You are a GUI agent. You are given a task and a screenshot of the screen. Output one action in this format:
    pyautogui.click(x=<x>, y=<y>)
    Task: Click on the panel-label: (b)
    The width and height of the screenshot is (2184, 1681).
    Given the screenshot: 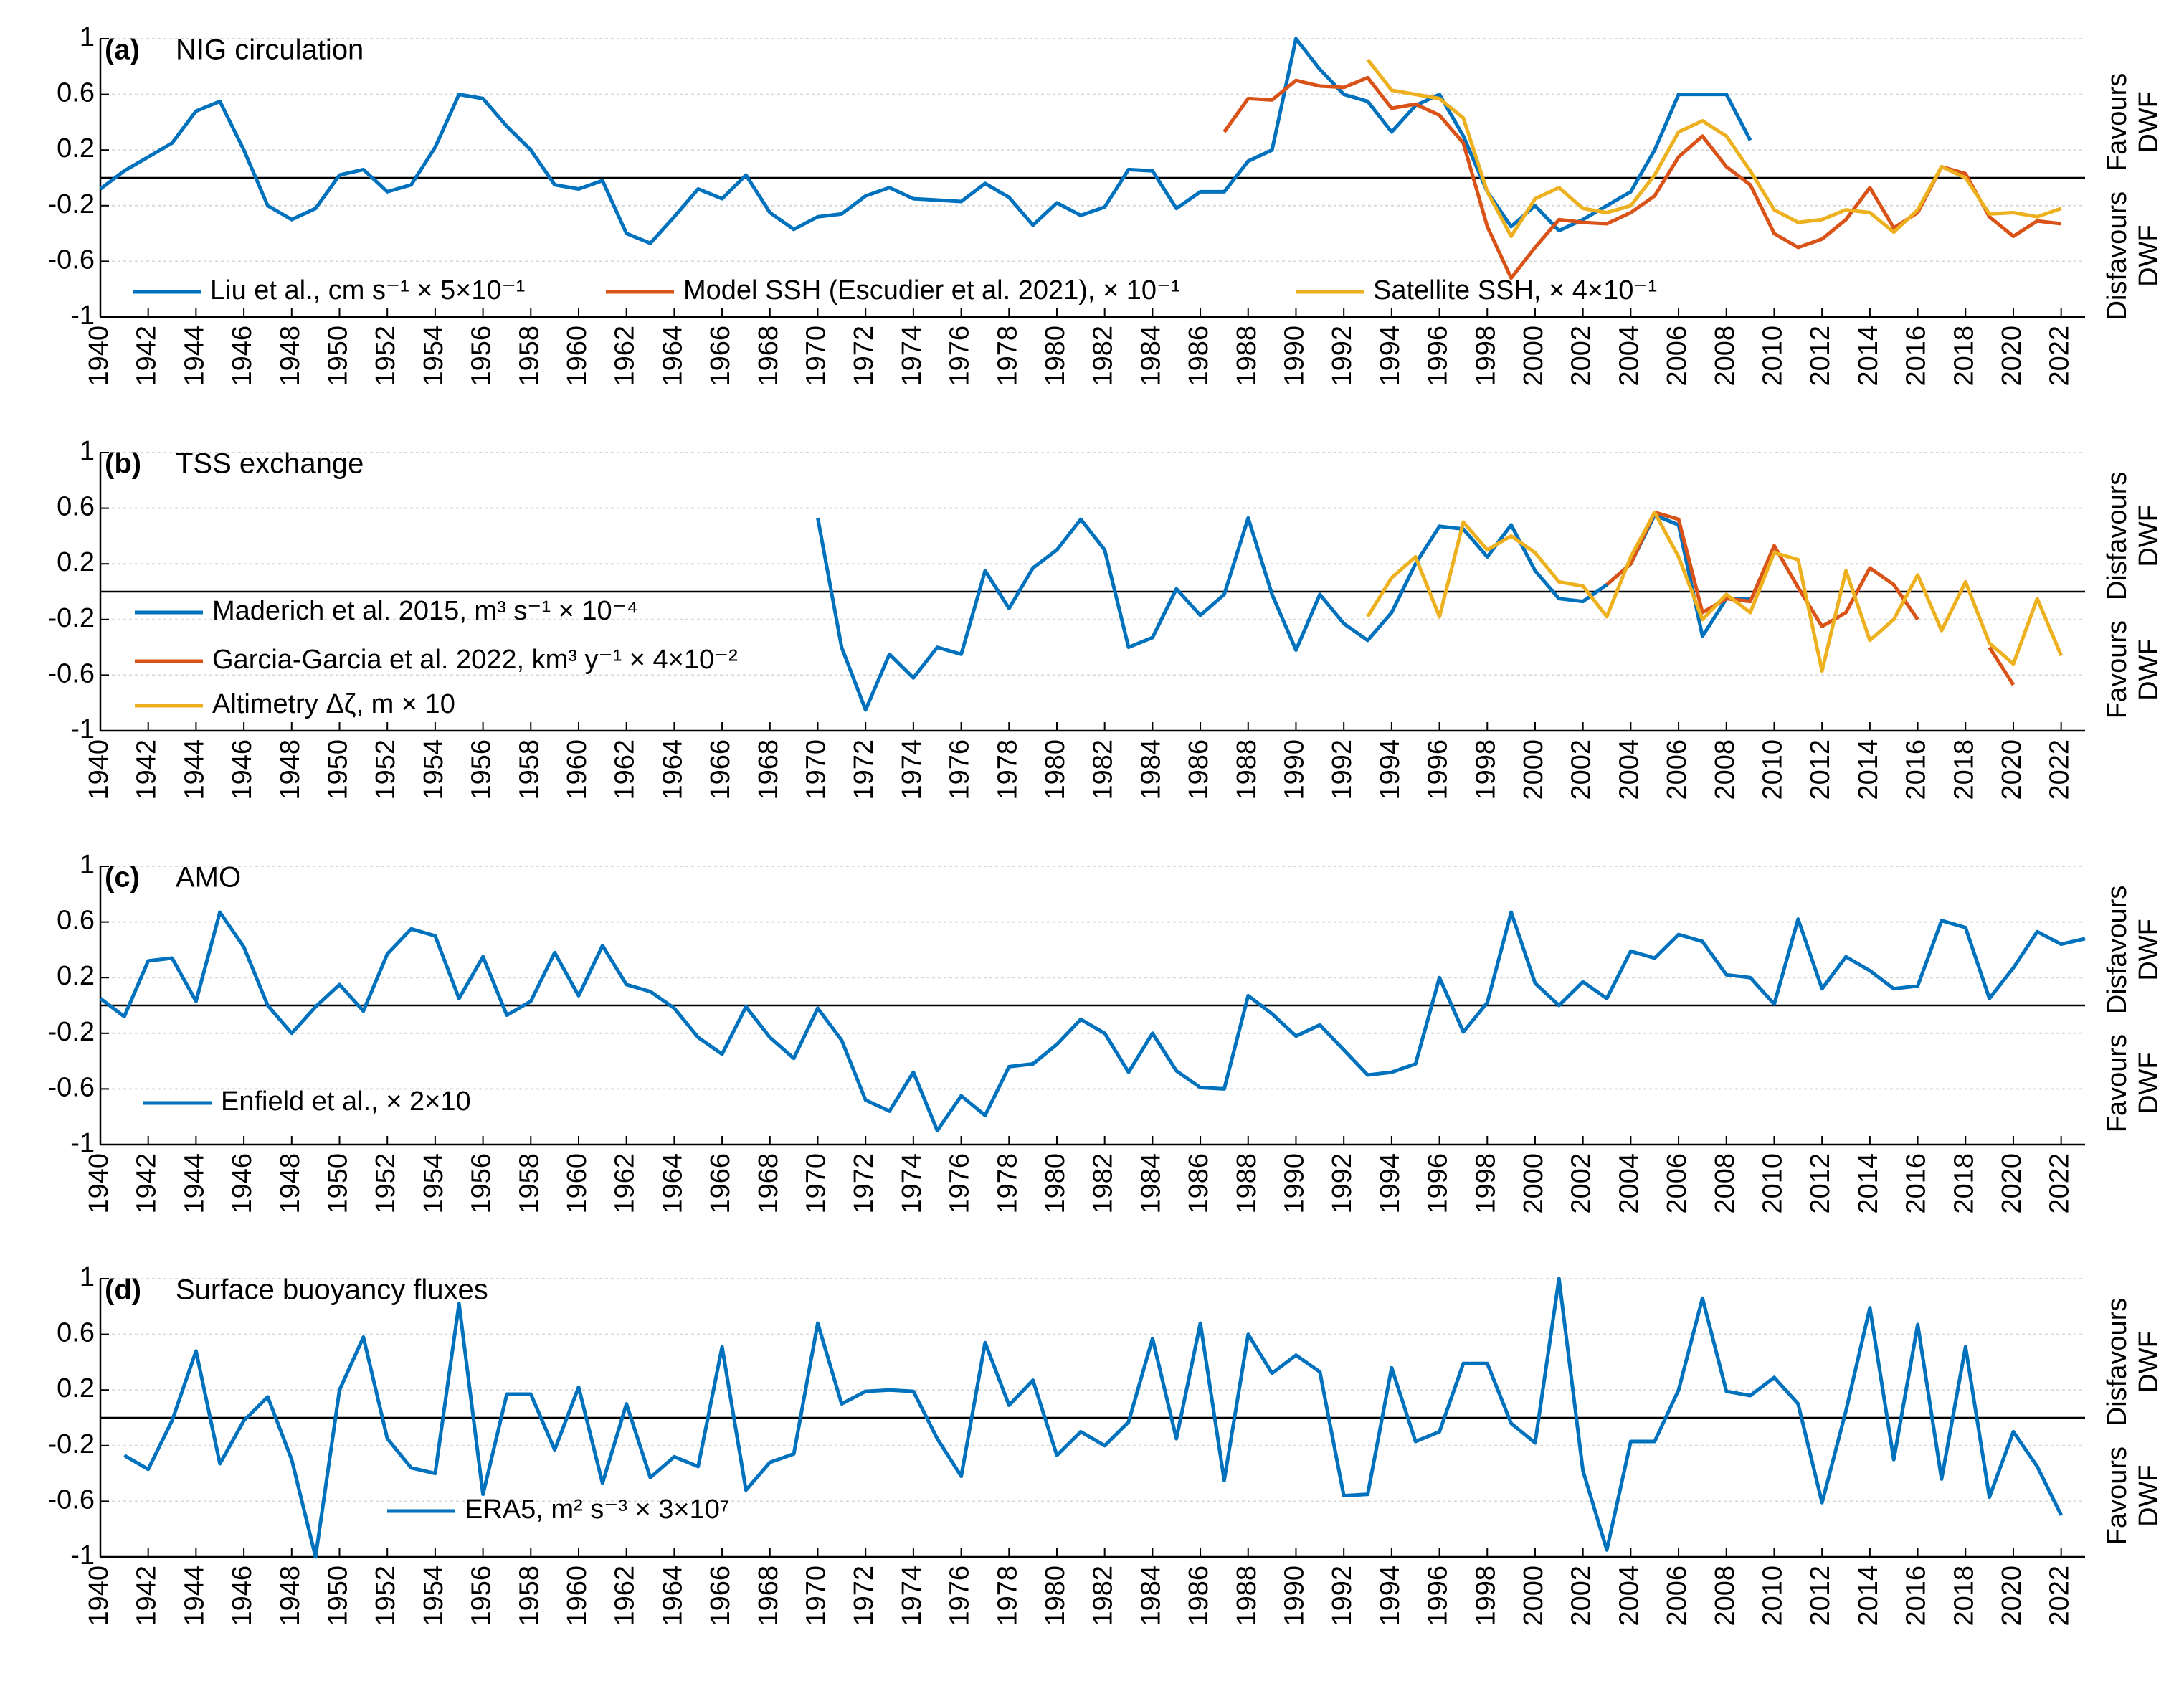 What is the action you would take?
    pyautogui.click(x=123, y=464)
    